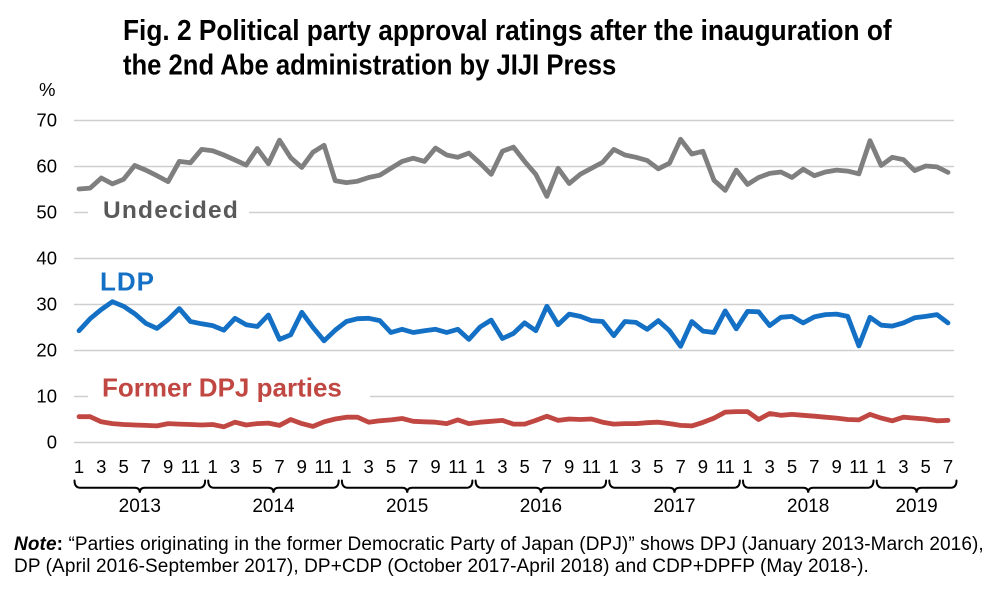  What do you see at coordinates (222, 387) in the screenshot?
I see `svg-text: Former DPJ parties` at bounding box center [222, 387].